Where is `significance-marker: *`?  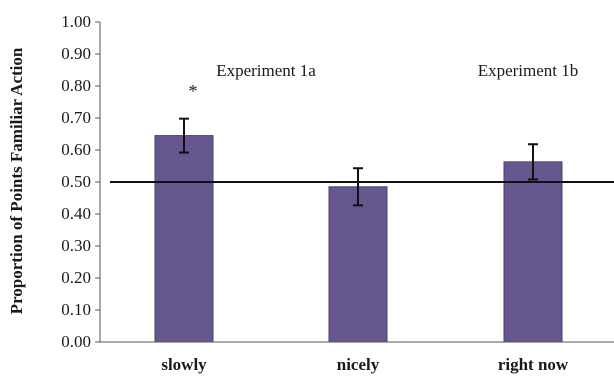
significance-marker: * is located at coordinates (193, 91).